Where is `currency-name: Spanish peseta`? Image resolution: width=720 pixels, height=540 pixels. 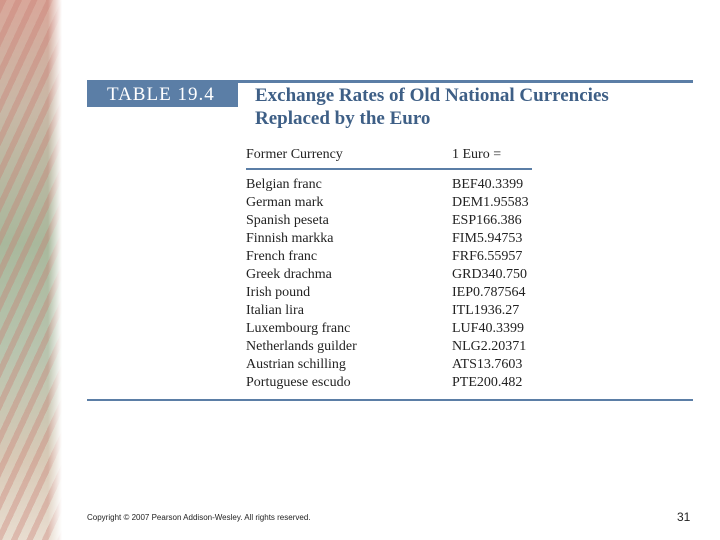
currency-name: Spanish peseta is located at coordinates (287, 220).